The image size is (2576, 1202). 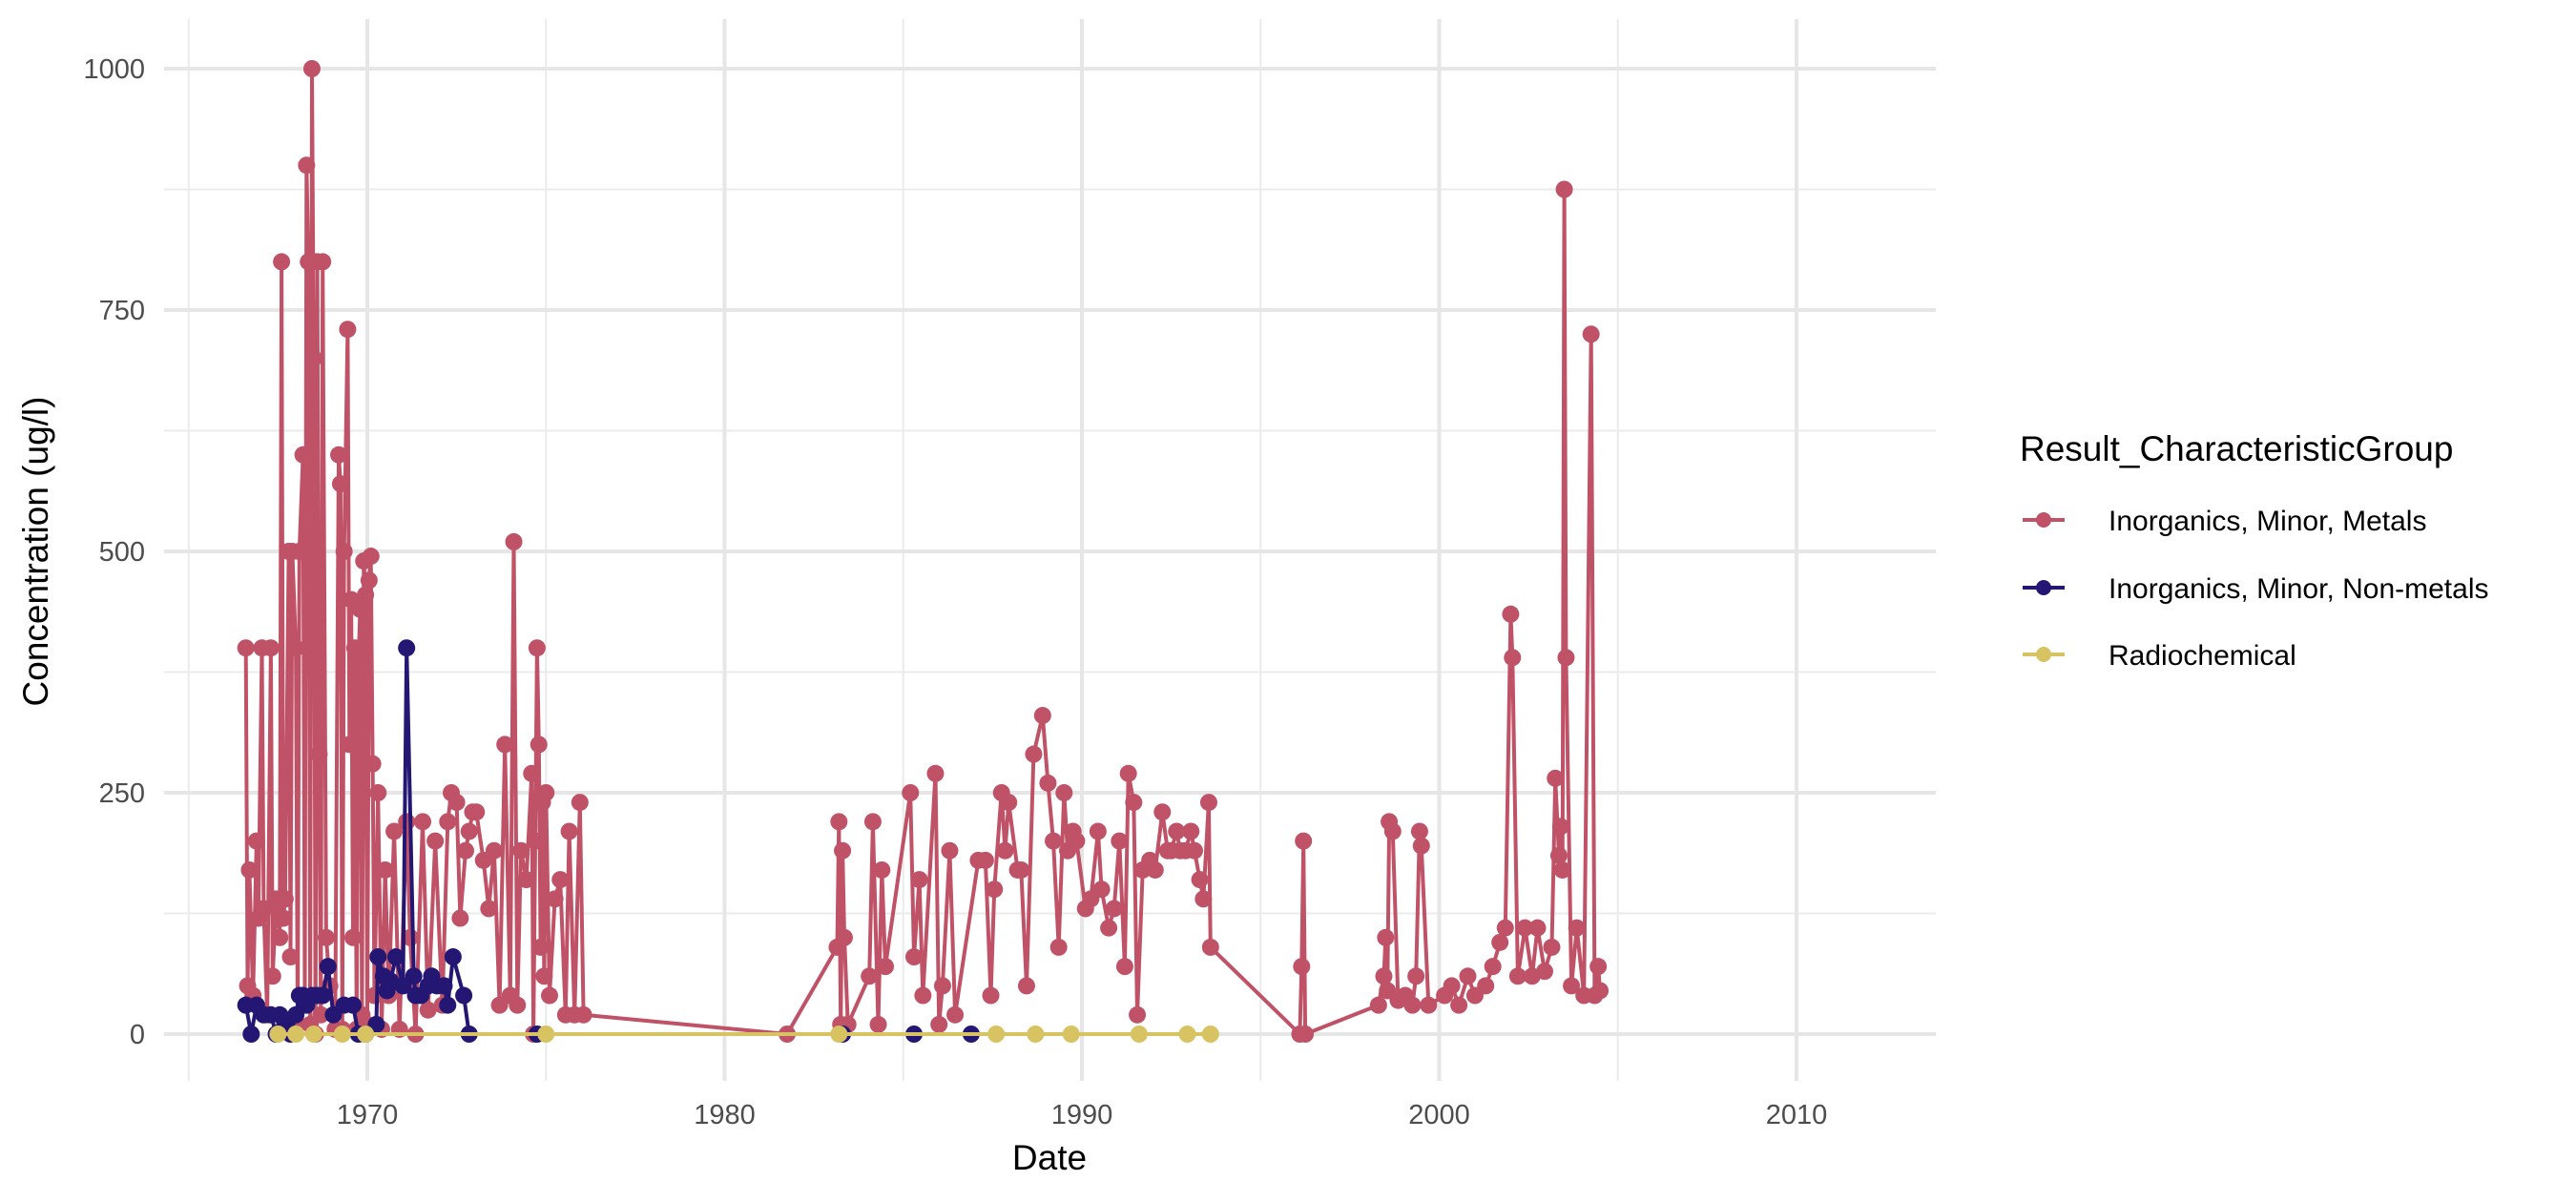 I want to click on legend-item: Radiochemical, so click(x=2159, y=656).